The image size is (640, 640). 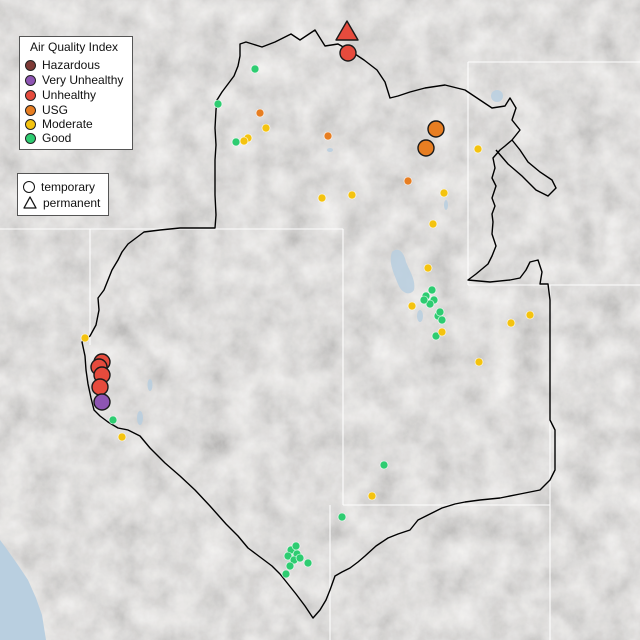 What do you see at coordinates (83, 80) in the screenshot?
I see `aqi-legend-label: Very Unhealthy` at bounding box center [83, 80].